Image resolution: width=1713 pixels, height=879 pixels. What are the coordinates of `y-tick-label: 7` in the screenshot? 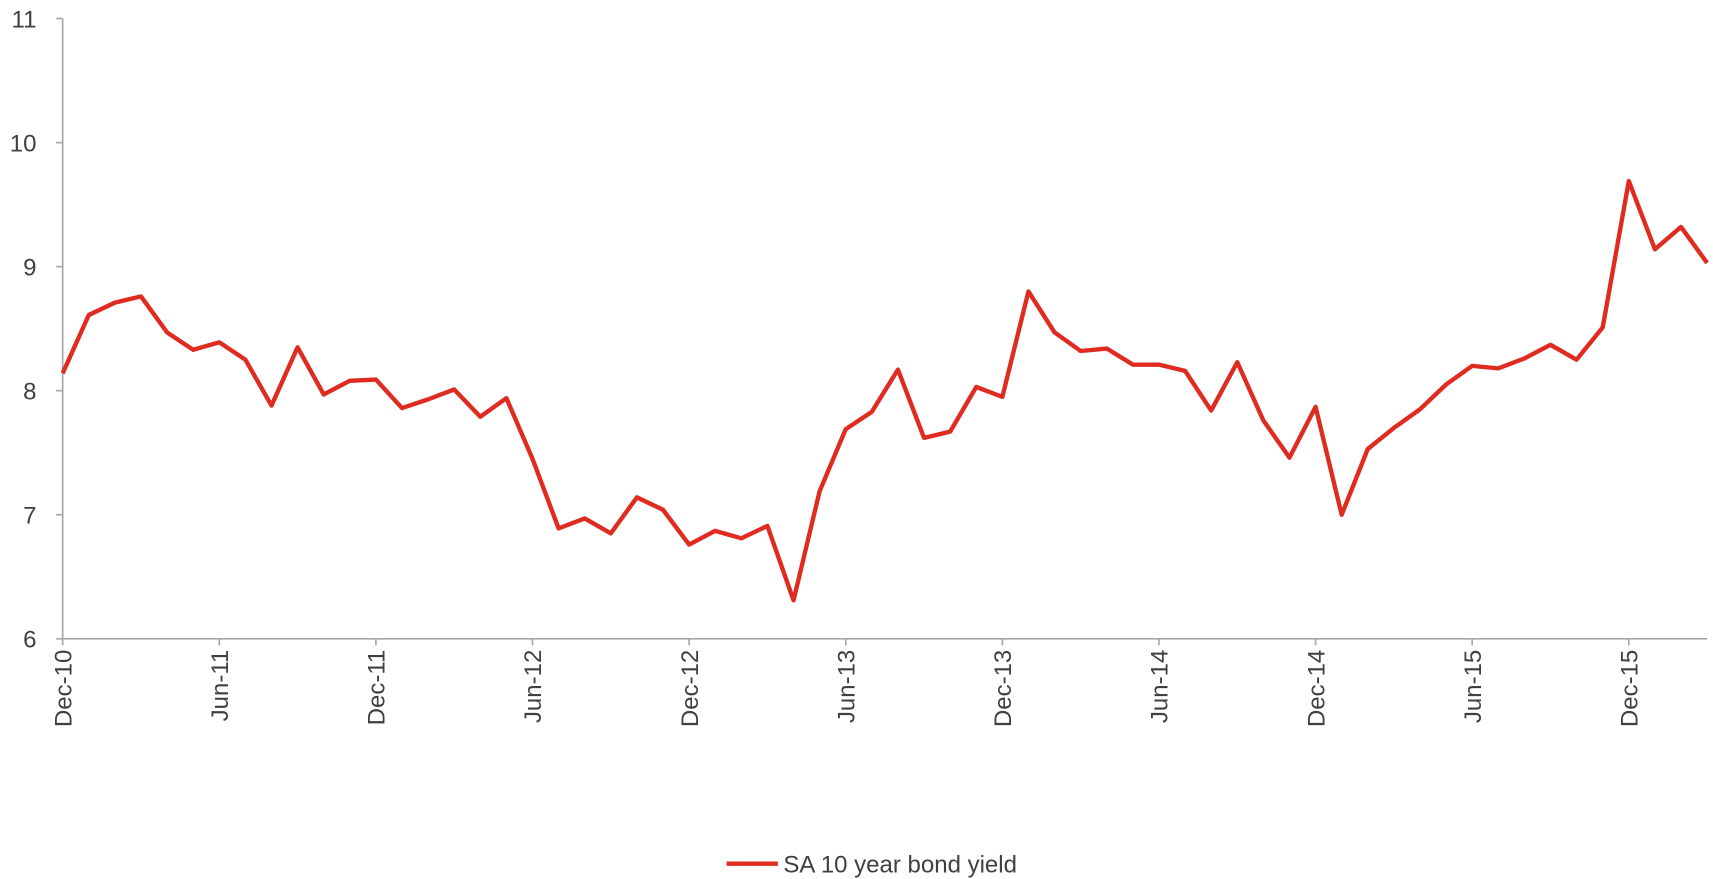 It's located at (29, 515).